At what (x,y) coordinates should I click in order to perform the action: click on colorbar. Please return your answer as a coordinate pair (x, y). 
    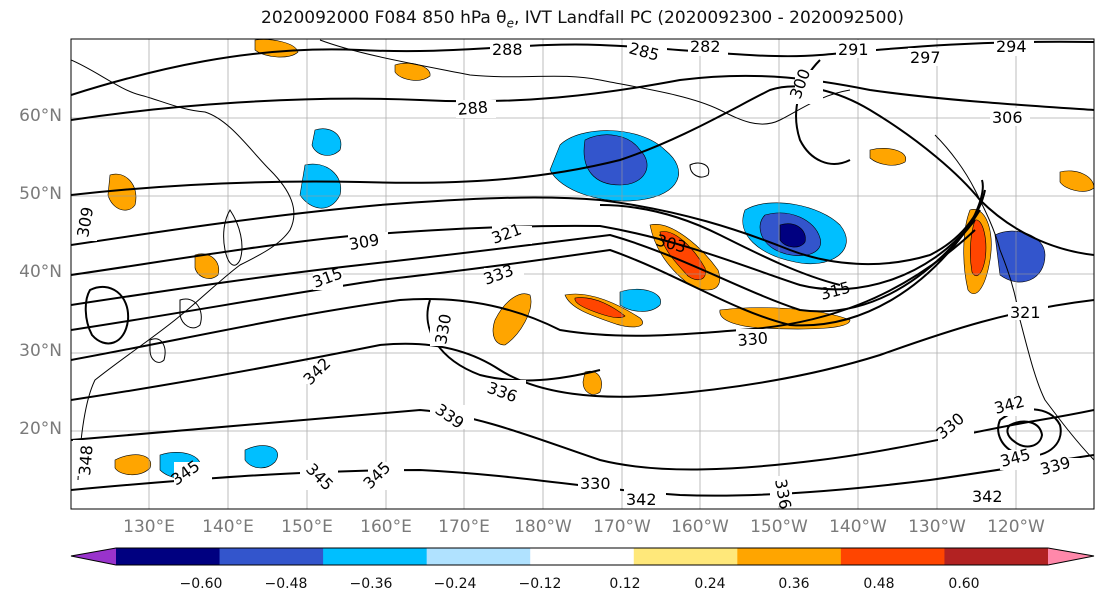
    Looking at the image, I should click on (582, 556).